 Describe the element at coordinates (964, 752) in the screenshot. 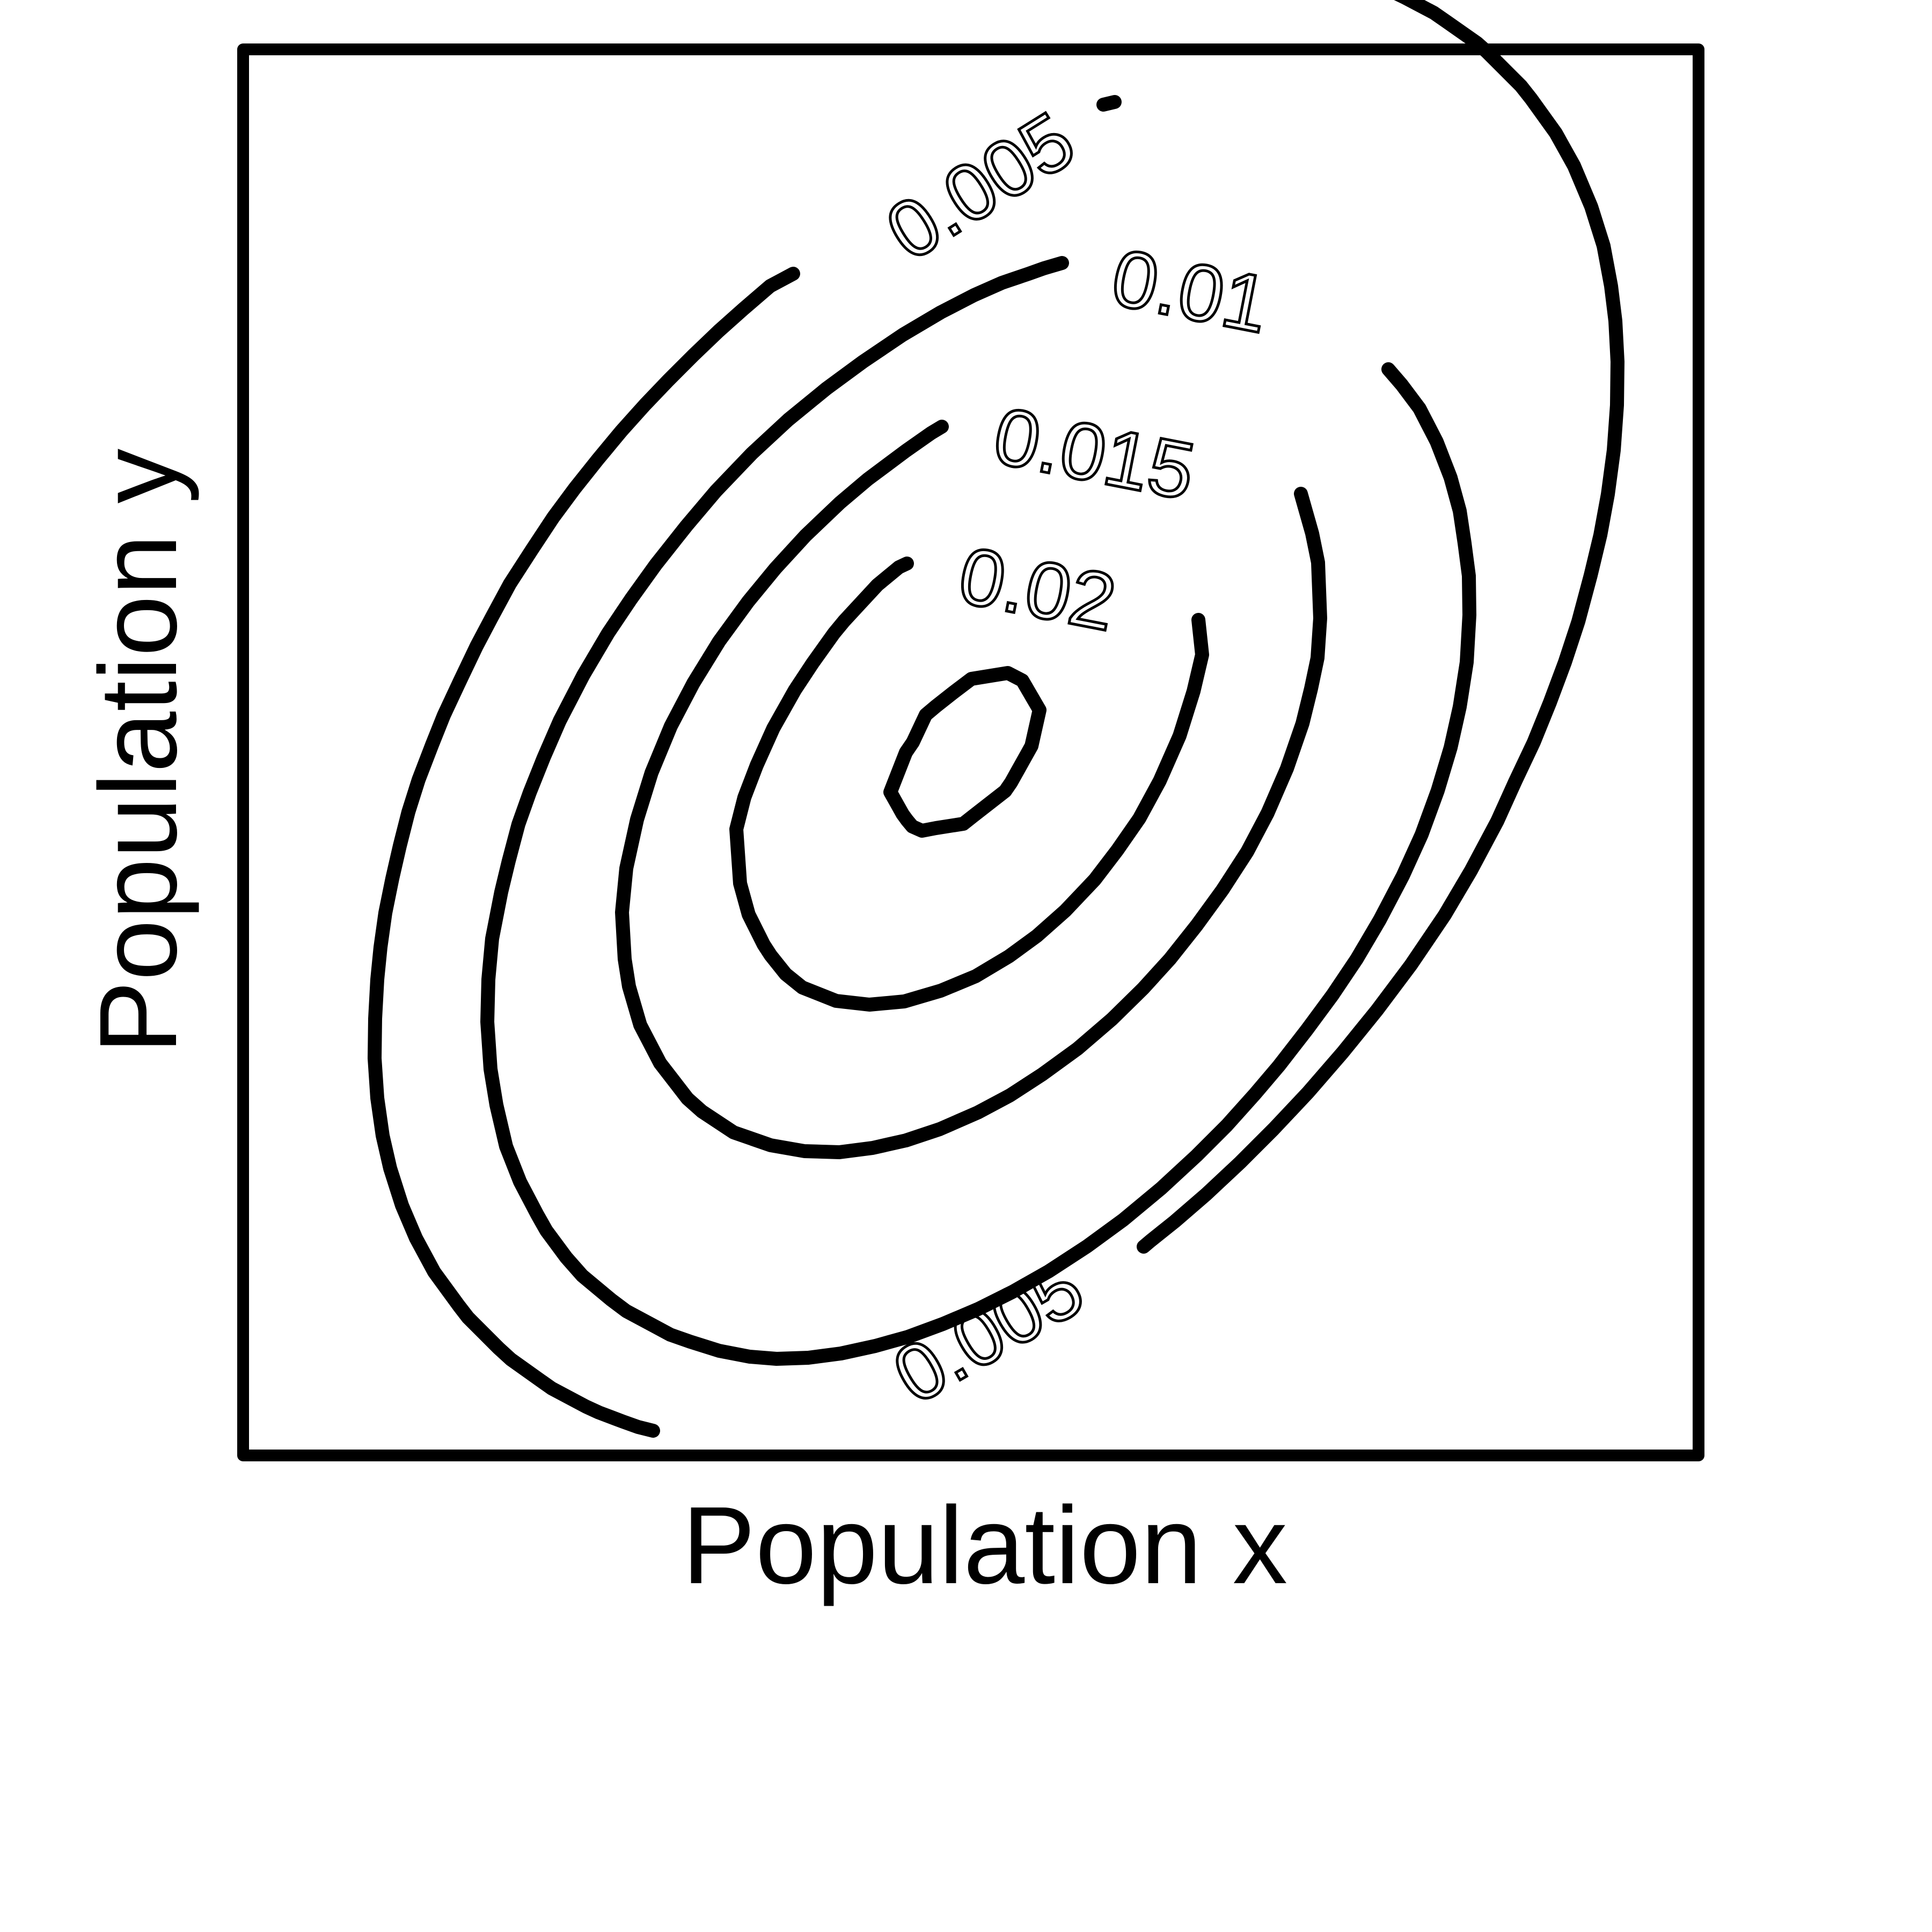

I see `contour-line-innermost` at that location.